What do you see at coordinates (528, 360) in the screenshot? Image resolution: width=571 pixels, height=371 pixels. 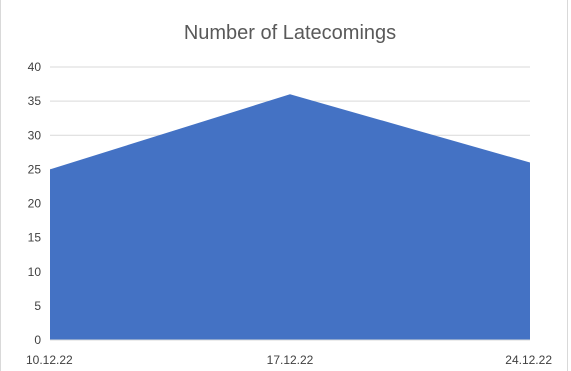 I see `x-tick-label: 24.12.22` at bounding box center [528, 360].